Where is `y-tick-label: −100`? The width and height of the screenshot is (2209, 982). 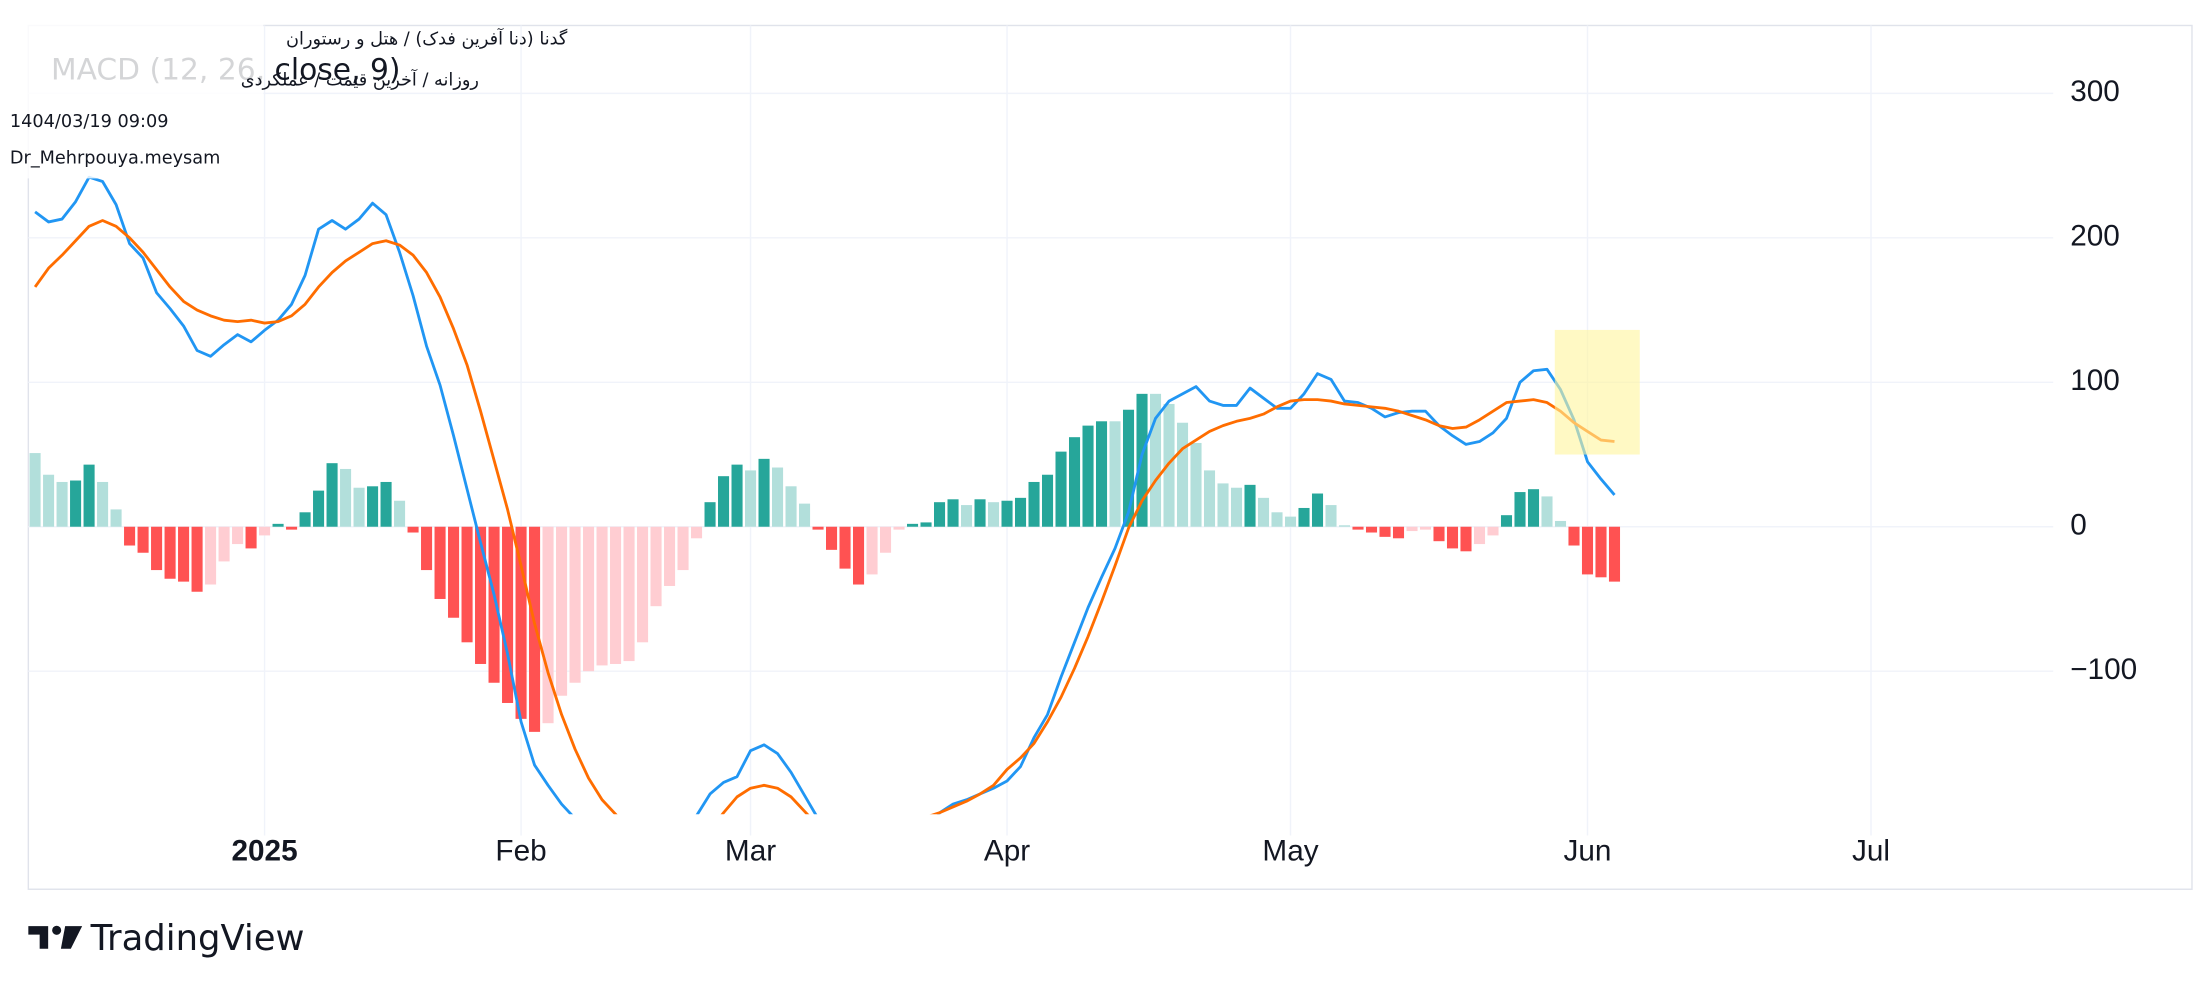 y-tick-label: −100 is located at coordinates (2103, 669).